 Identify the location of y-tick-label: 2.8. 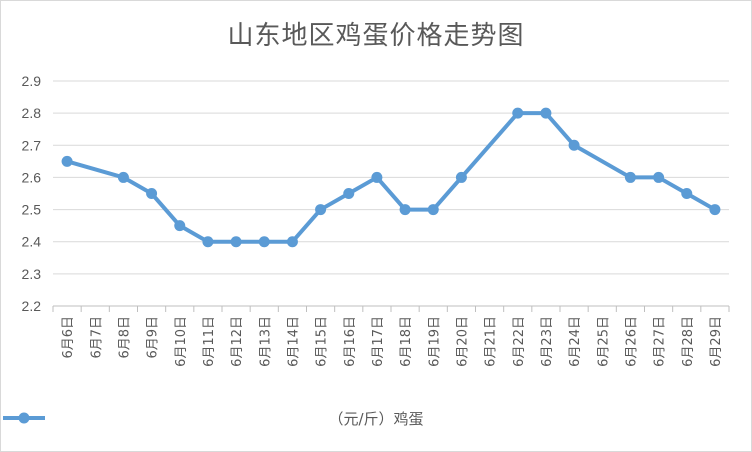
(32, 113).